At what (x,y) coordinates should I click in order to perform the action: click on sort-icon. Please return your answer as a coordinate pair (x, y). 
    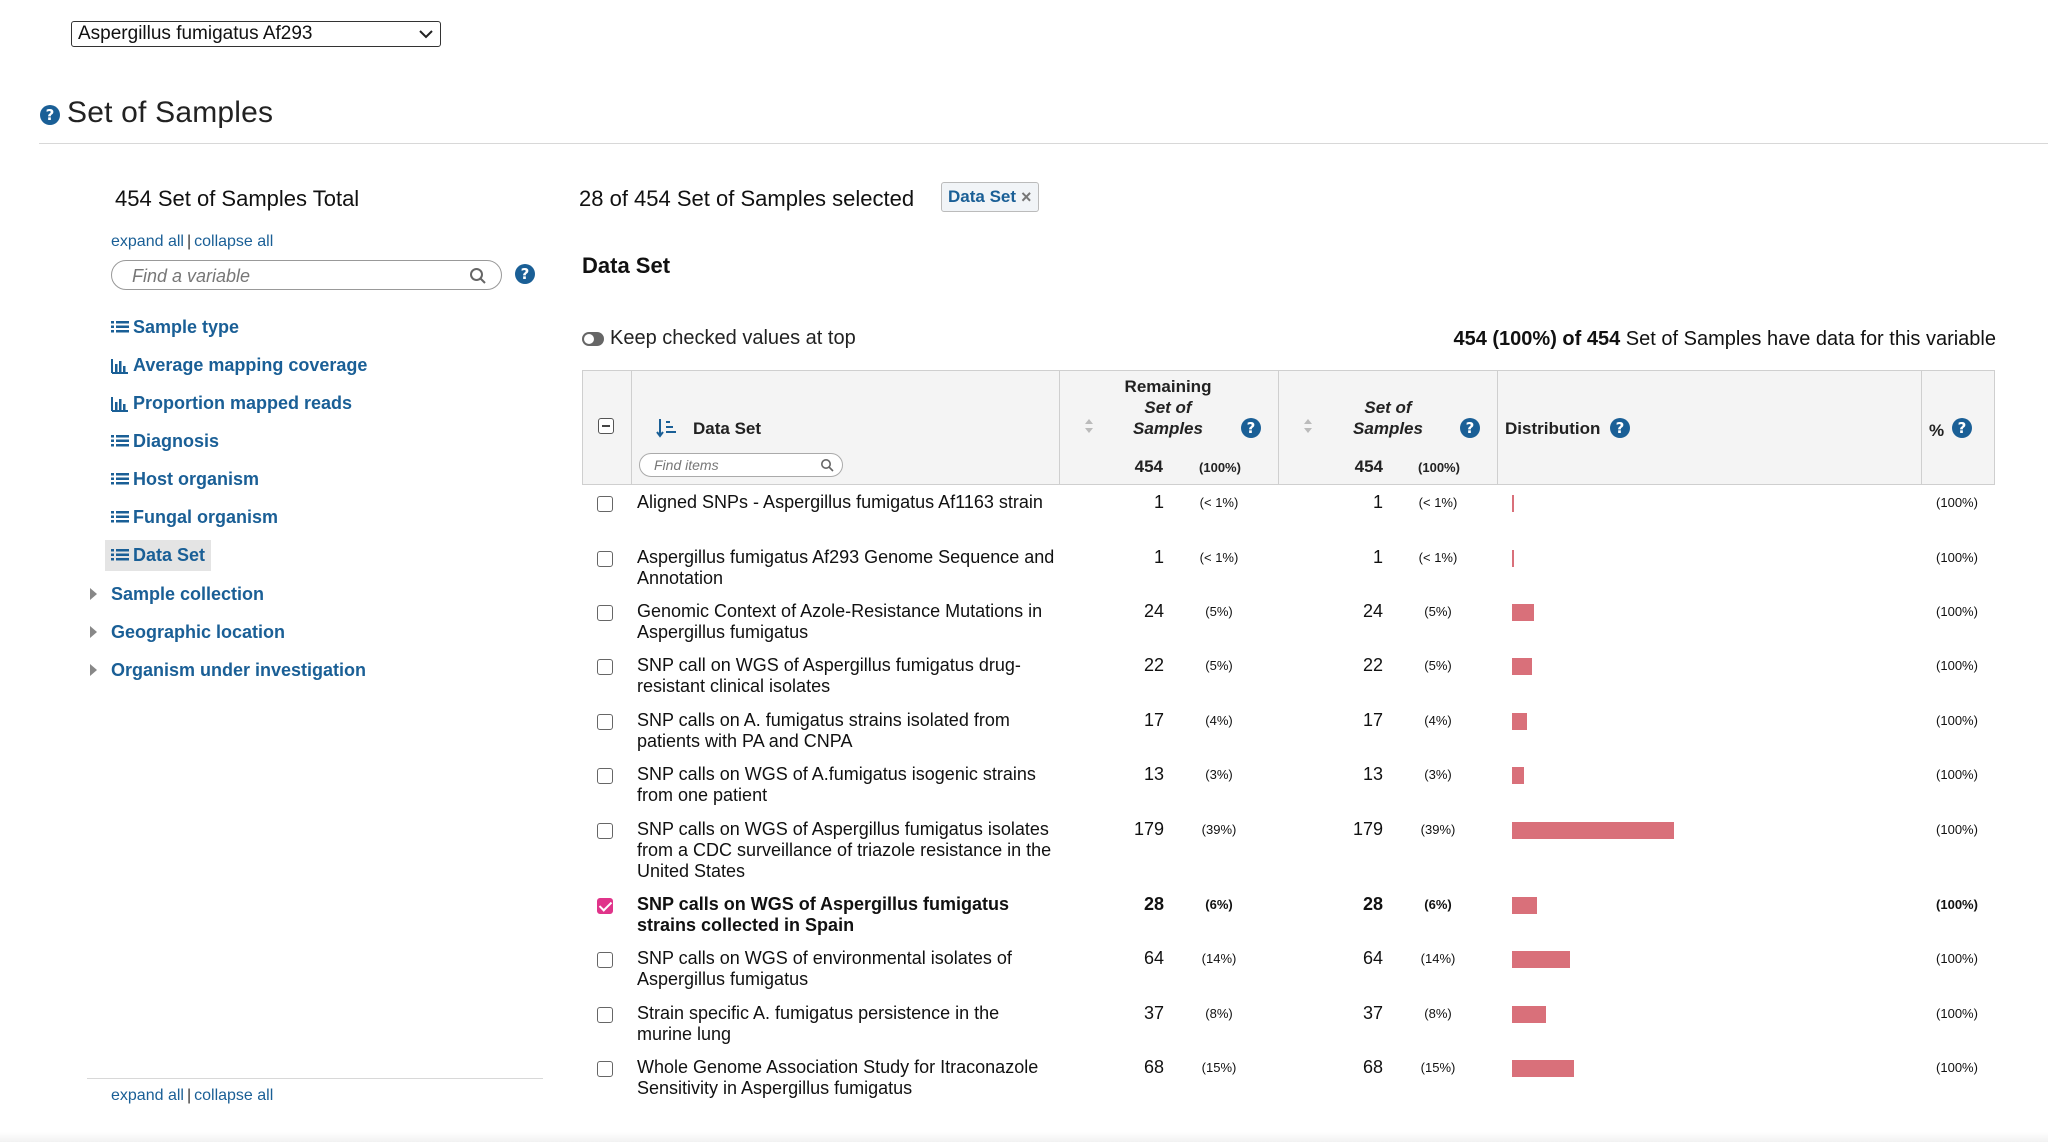
    Looking at the image, I should click on (667, 428).